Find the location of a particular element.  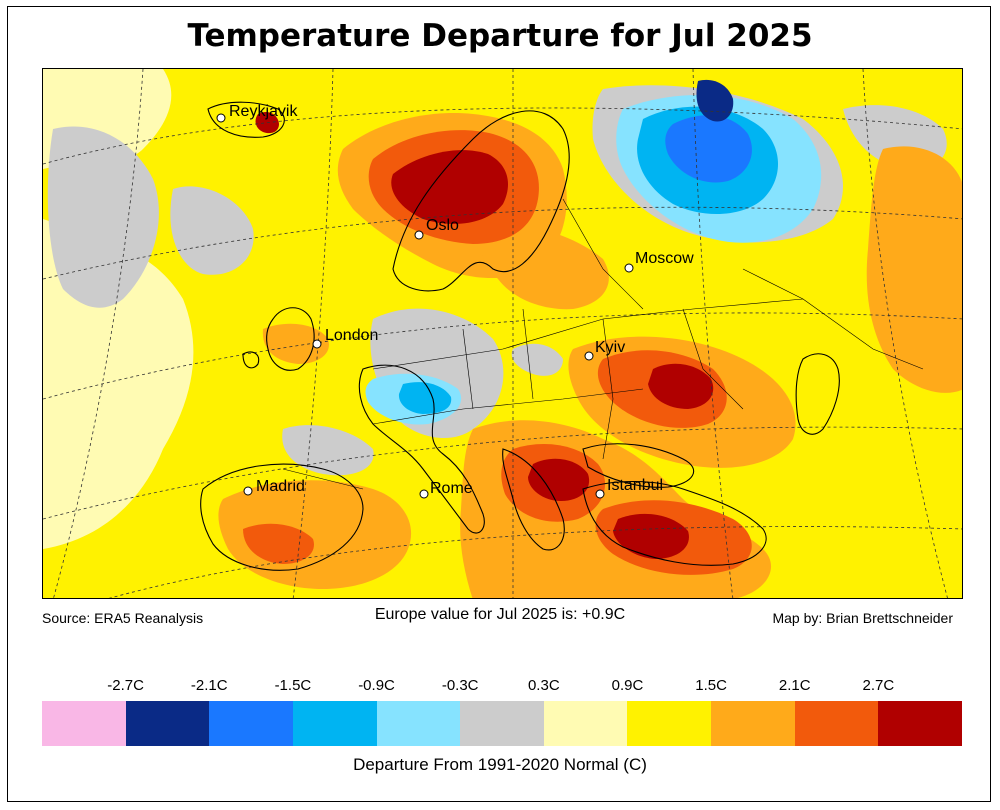

legend-tick-label: -1.5C is located at coordinates (293, 685).